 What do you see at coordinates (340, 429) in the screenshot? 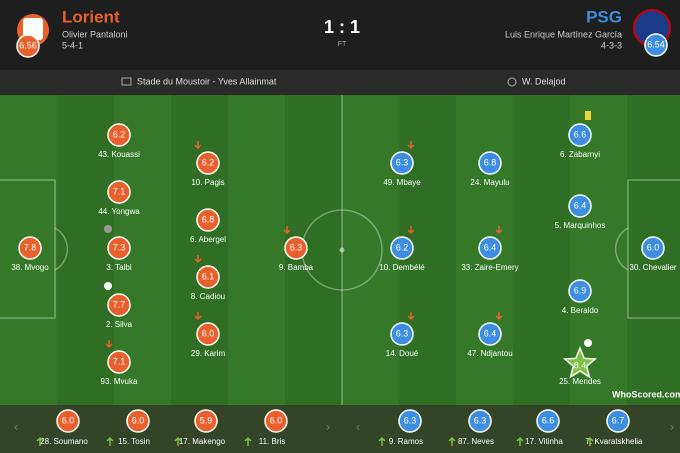
I see `subs-bar` at bounding box center [340, 429].